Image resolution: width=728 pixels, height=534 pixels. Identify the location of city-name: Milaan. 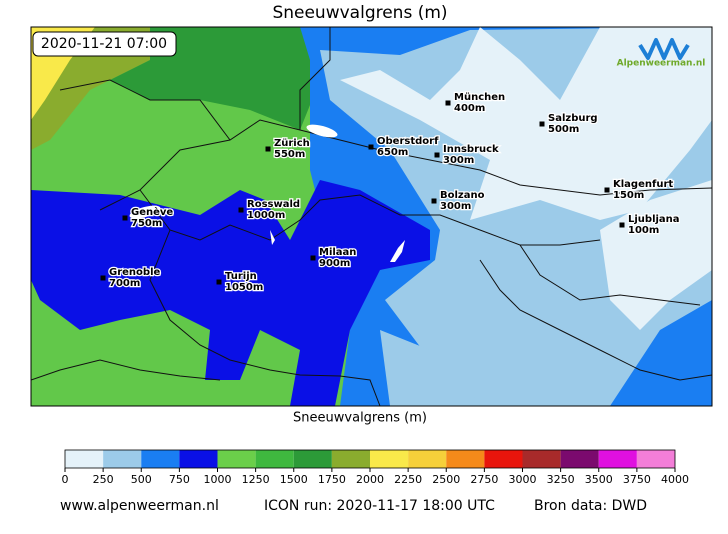
(337, 252).